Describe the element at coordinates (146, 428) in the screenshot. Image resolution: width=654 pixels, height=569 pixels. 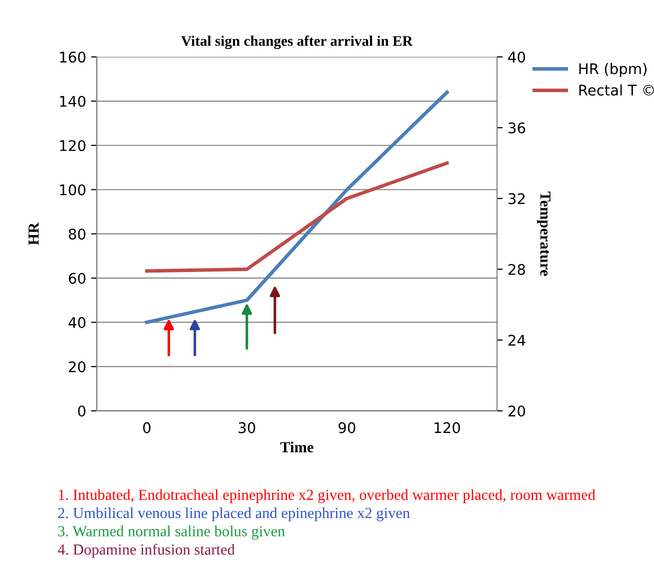
I see `x-tick-label: 0` at that location.